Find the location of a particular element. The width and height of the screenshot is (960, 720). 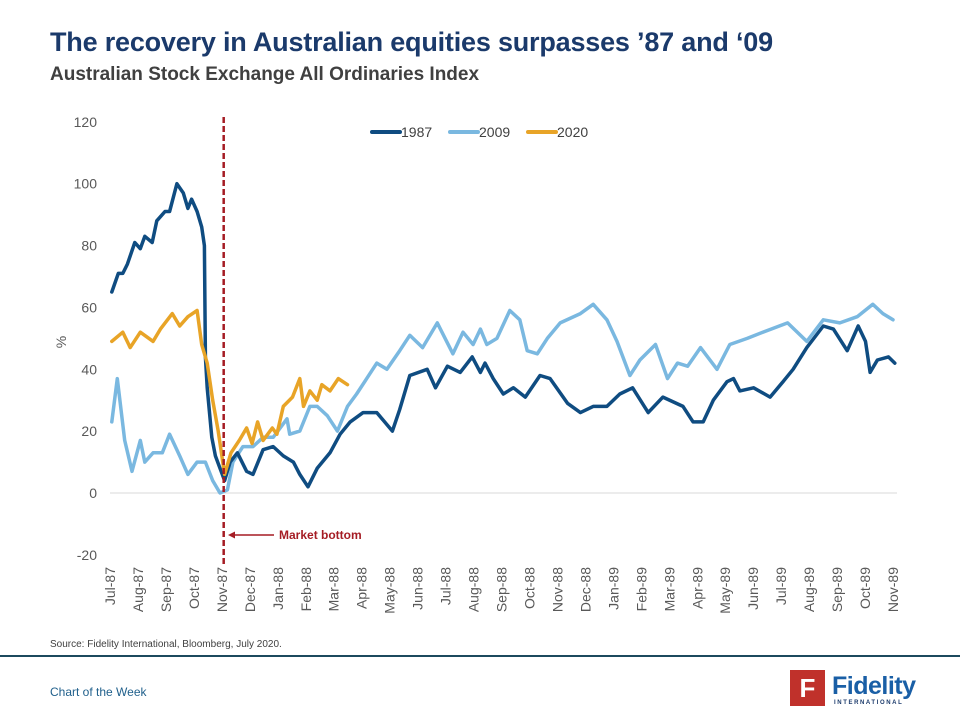

y-tick-label: 60 is located at coordinates (89, 307).